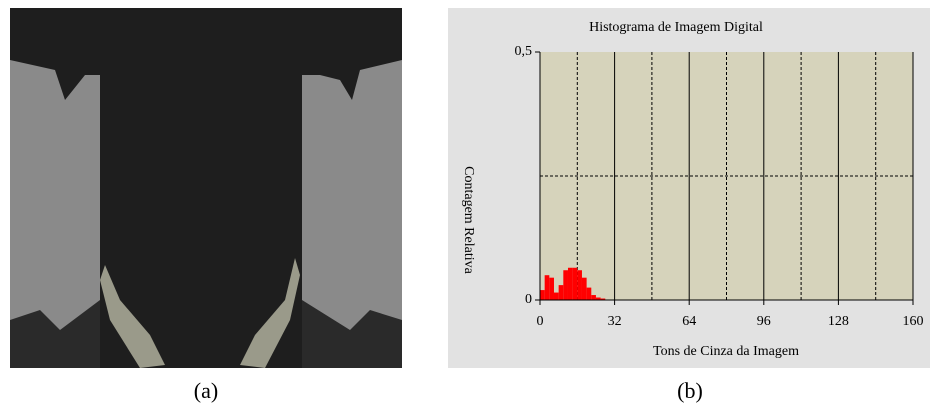  I want to click on y-tick-label: 0,5, so click(524, 51).